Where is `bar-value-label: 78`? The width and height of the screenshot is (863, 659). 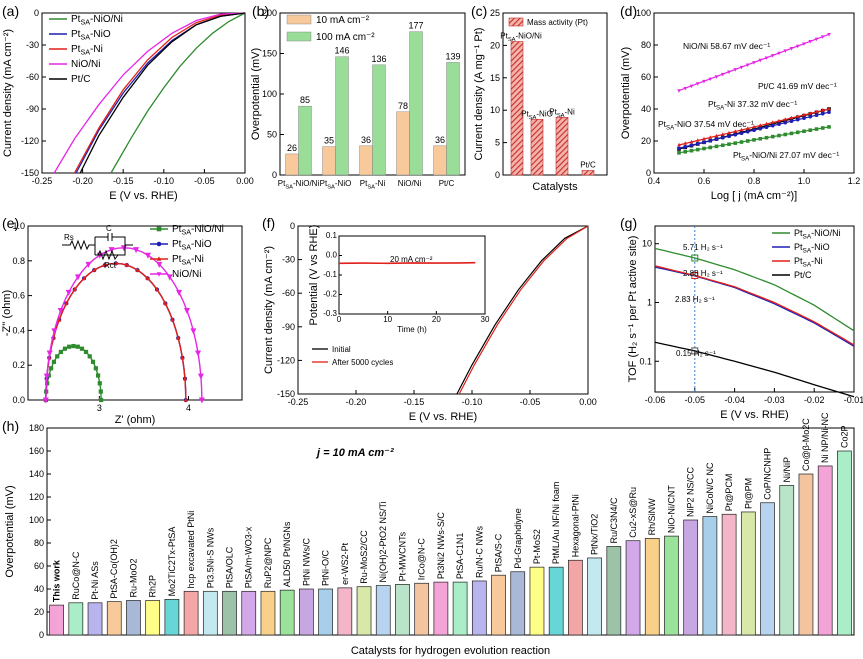 bar-value-label: 78 is located at coordinates (403, 106).